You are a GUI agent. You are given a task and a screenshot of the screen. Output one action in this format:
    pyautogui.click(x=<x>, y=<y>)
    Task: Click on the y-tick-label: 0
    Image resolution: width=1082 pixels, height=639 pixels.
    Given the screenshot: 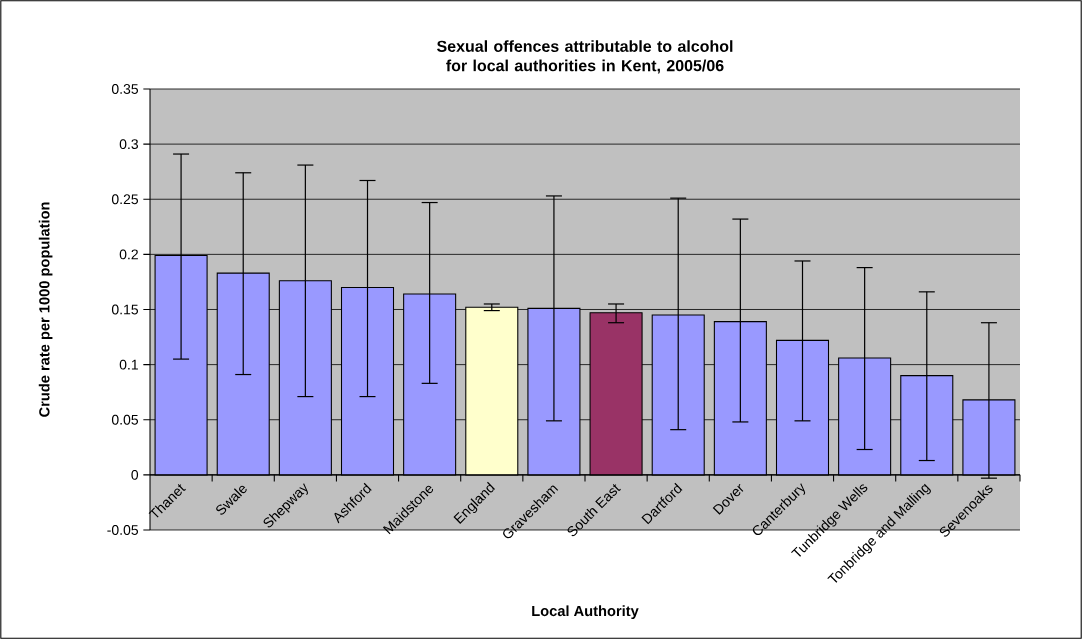 What is the action you would take?
    pyautogui.click(x=135, y=474)
    